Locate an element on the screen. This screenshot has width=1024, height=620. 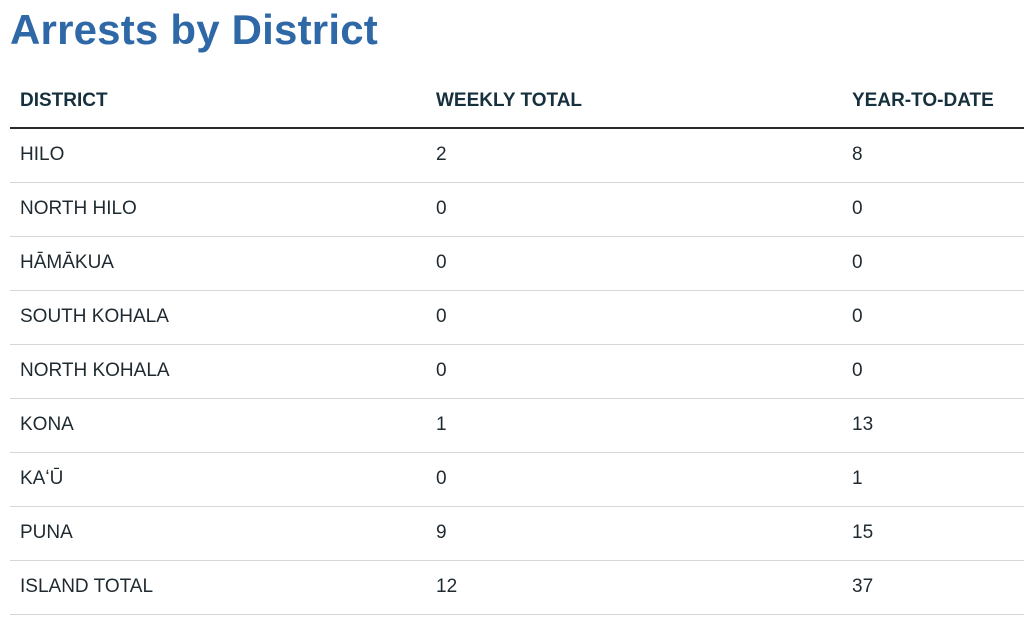
table-row: NORTH KOHALA 0 0 is located at coordinates (517, 371).